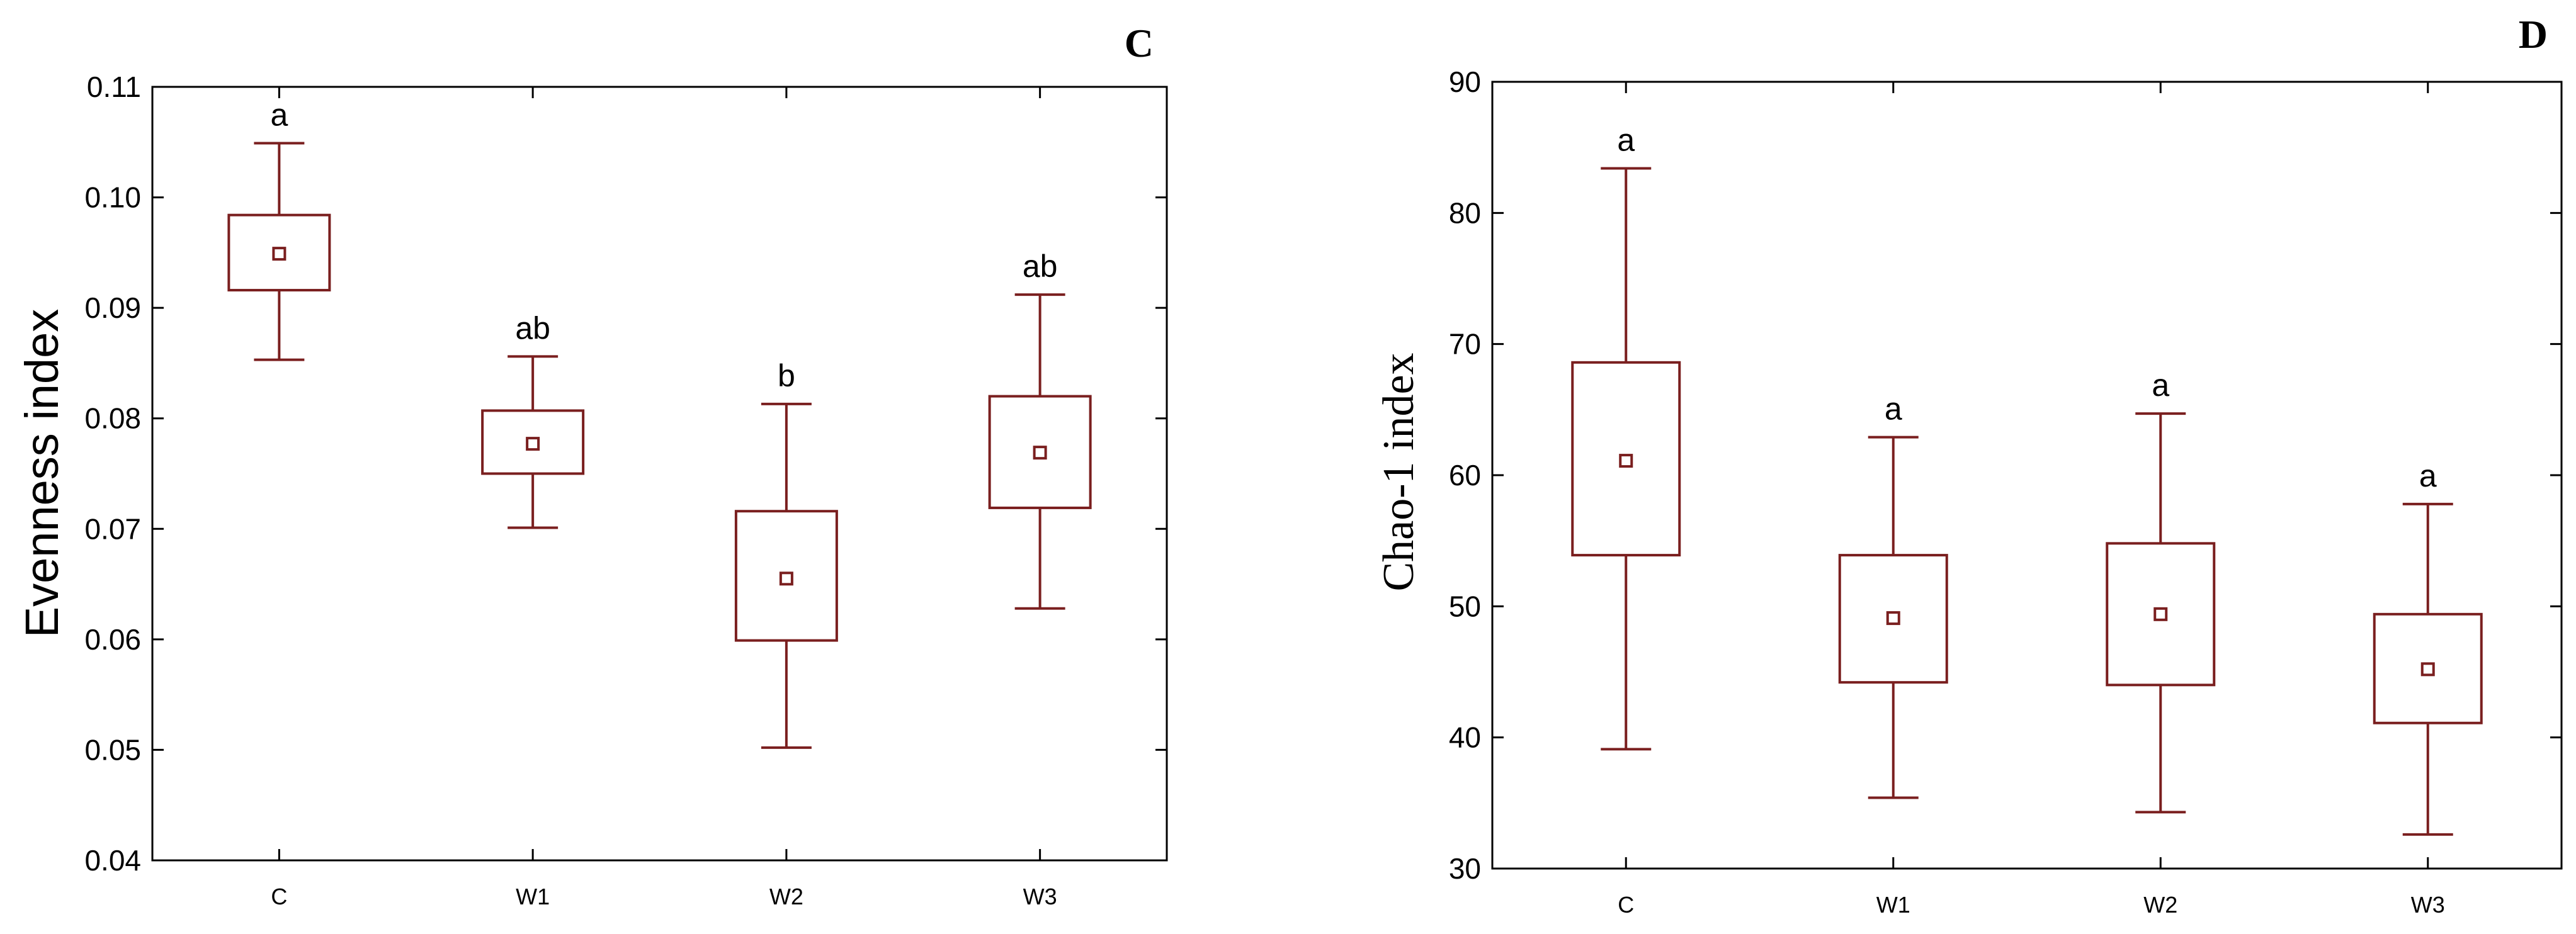 The image size is (2576, 934). I want to click on y-tick-label: 0.07, so click(112, 528).